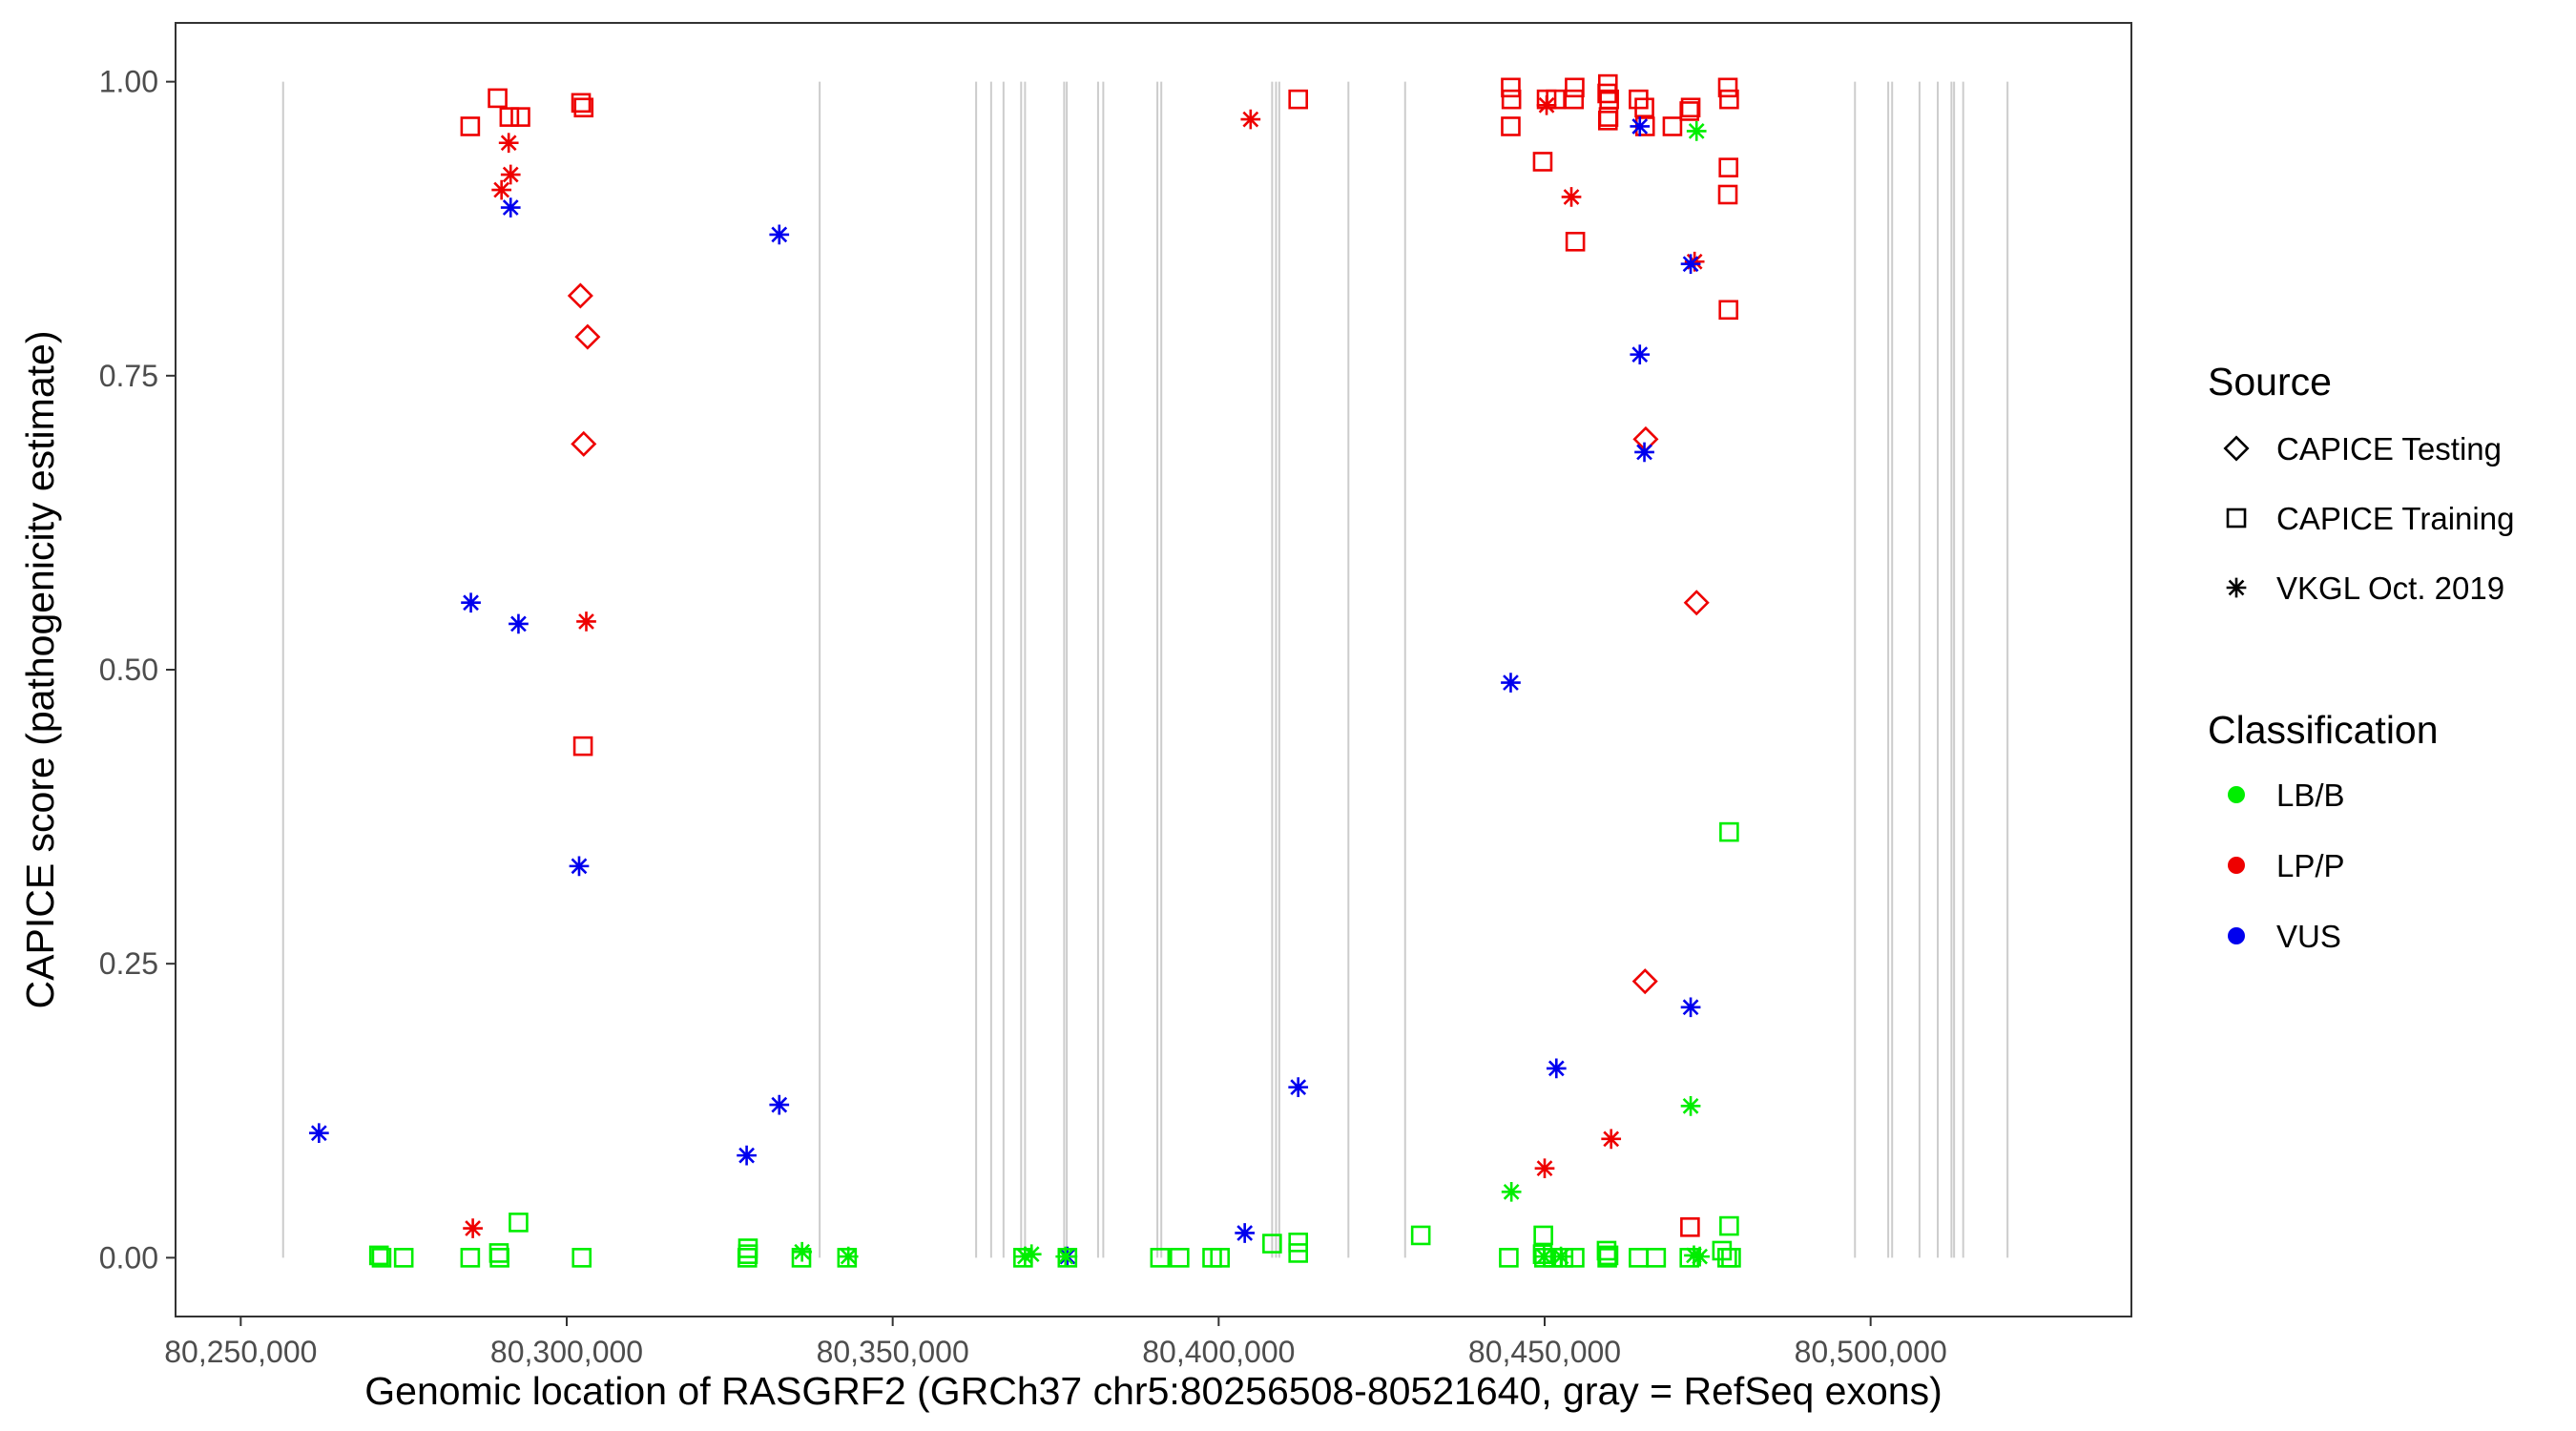 The image size is (2576, 1431). Describe the element at coordinates (40, 670) in the screenshot. I see `y-axis-title: CAPICE score (pathogenicity estimate)` at that location.